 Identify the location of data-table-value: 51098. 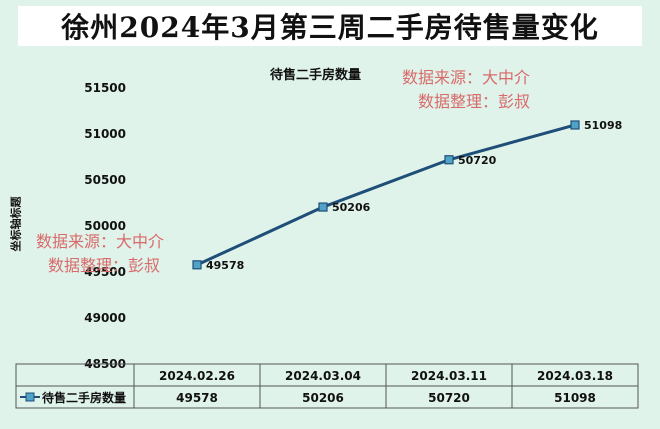
(575, 398).